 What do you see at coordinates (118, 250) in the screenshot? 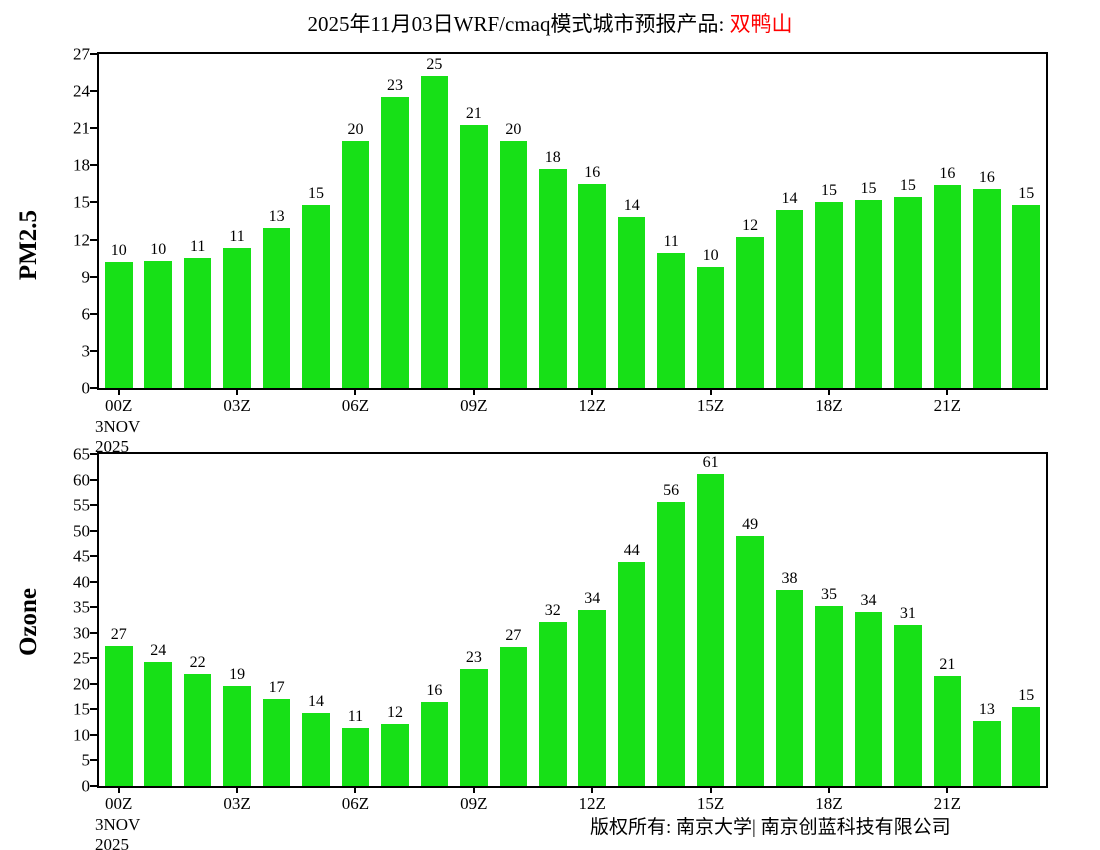
I see `pm25-bar-value-label: 10` at bounding box center [118, 250].